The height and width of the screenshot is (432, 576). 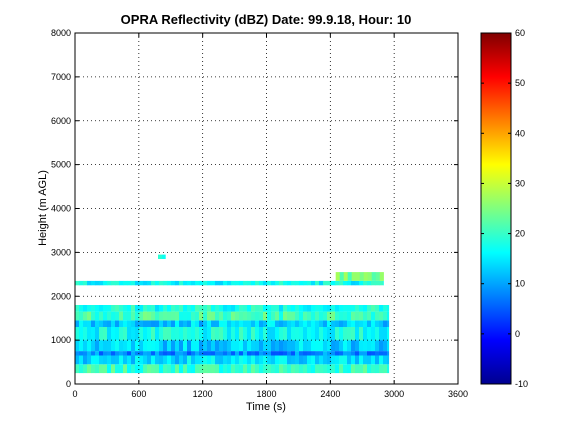 What do you see at coordinates (496, 208) in the screenshot?
I see `colorbar` at bounding box center [496, 208].